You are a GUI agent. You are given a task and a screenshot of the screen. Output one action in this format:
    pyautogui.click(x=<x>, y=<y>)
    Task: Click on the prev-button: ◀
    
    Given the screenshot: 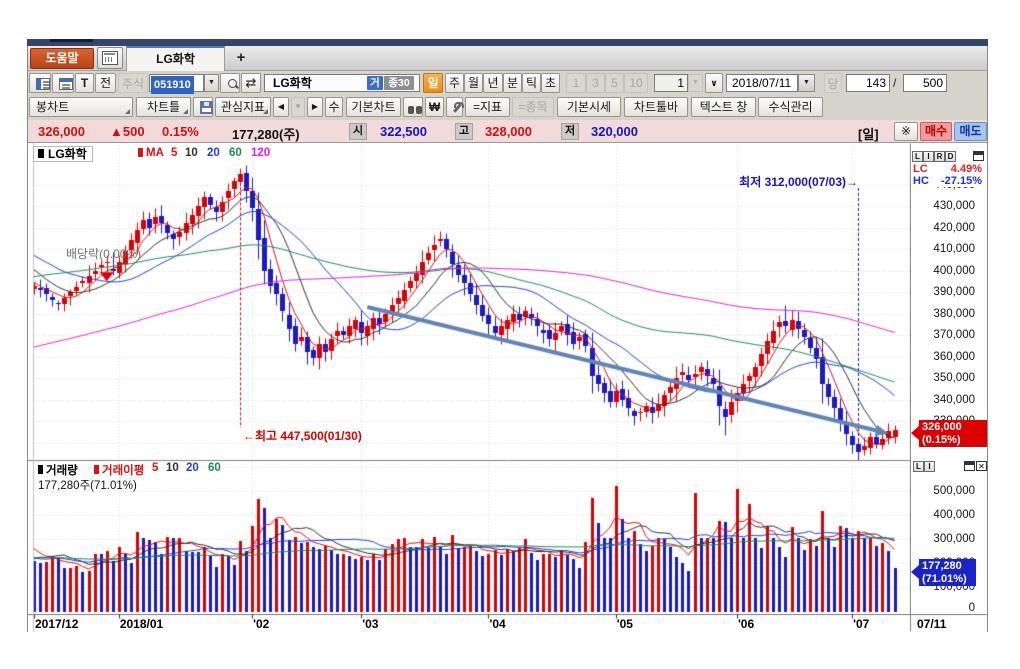 What is the action you would take?
    pyautogui.click(x=281, y=107)
    